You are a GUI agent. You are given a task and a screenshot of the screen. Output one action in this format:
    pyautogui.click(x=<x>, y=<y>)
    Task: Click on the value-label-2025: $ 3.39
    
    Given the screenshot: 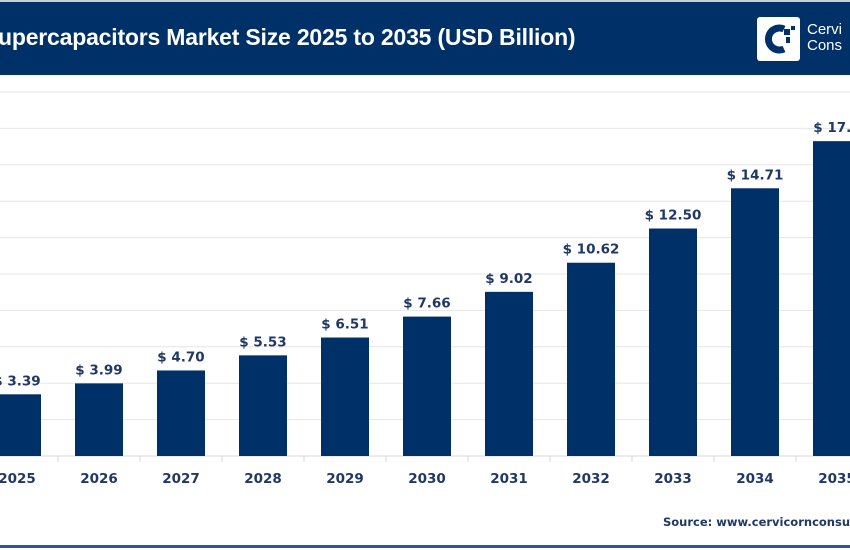 What is the action you would take?
    pyautogui.click(x=20, y=381)
    